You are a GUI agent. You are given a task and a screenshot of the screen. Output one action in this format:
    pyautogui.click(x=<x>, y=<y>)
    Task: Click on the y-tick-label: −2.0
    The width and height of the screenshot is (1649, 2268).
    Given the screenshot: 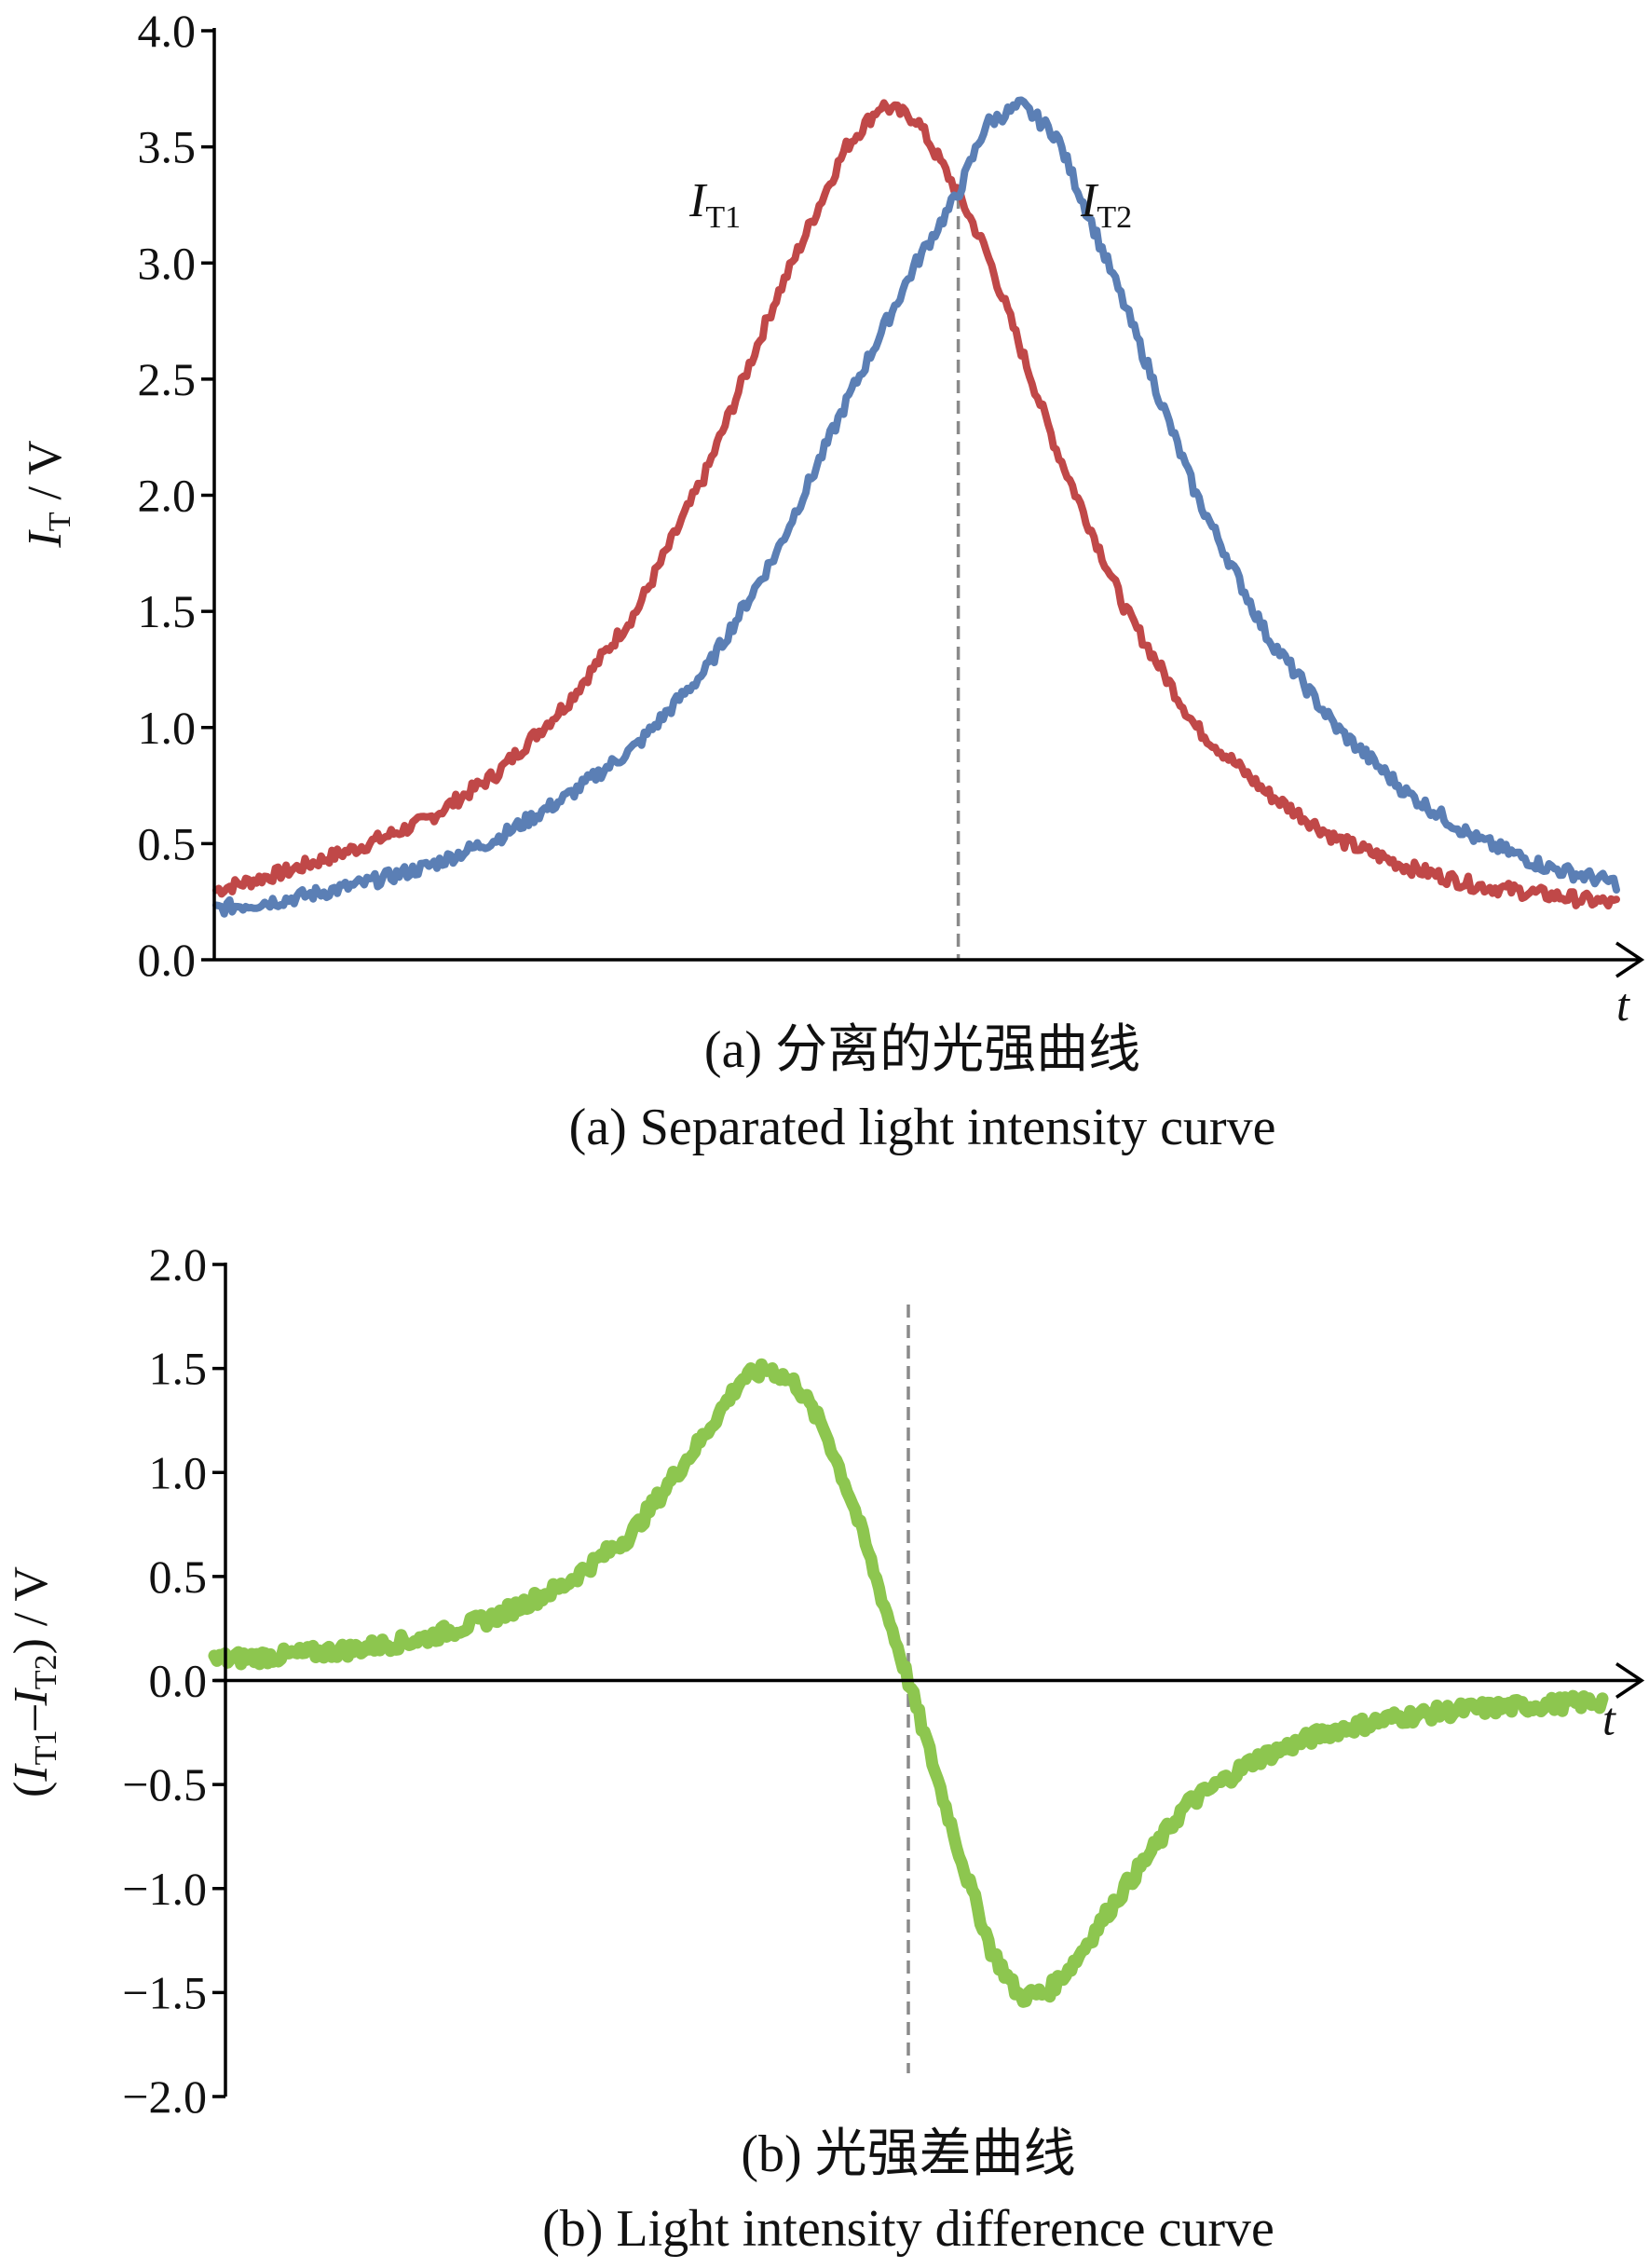 What is the action you would take?
    pyautogui.click(x=164, y=2096)
    